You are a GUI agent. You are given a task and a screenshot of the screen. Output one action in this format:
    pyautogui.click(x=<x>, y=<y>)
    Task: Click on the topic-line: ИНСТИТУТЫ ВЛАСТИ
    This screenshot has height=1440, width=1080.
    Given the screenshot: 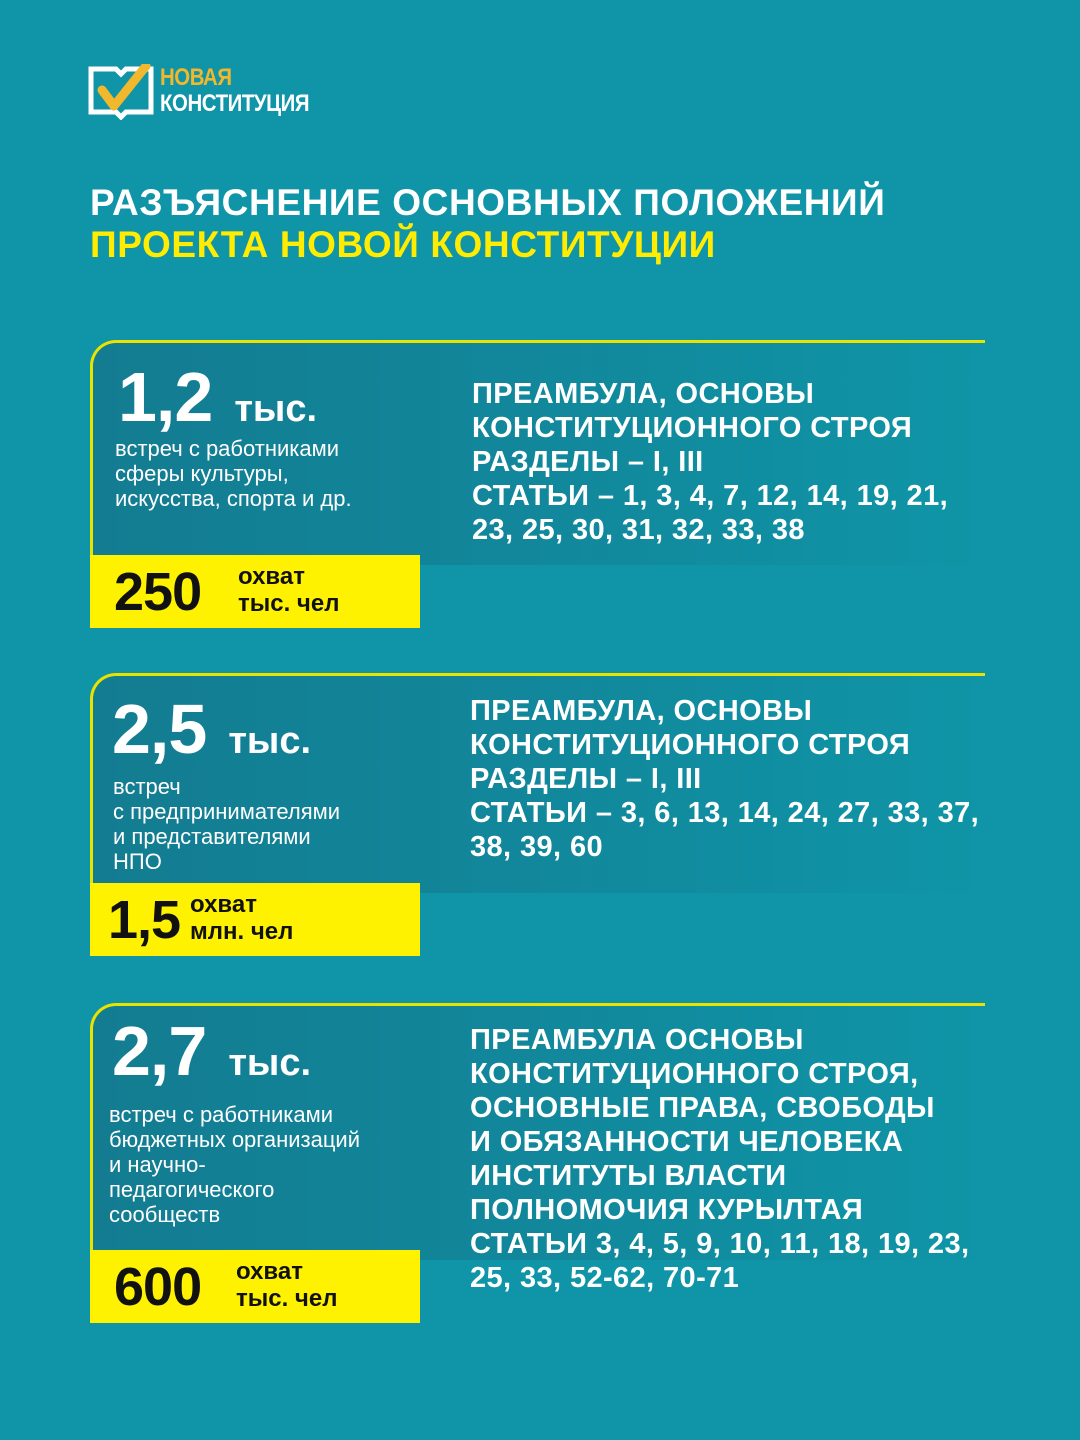 What is the action you would take?
    pyautogui.click(x=628, y=1176)
    